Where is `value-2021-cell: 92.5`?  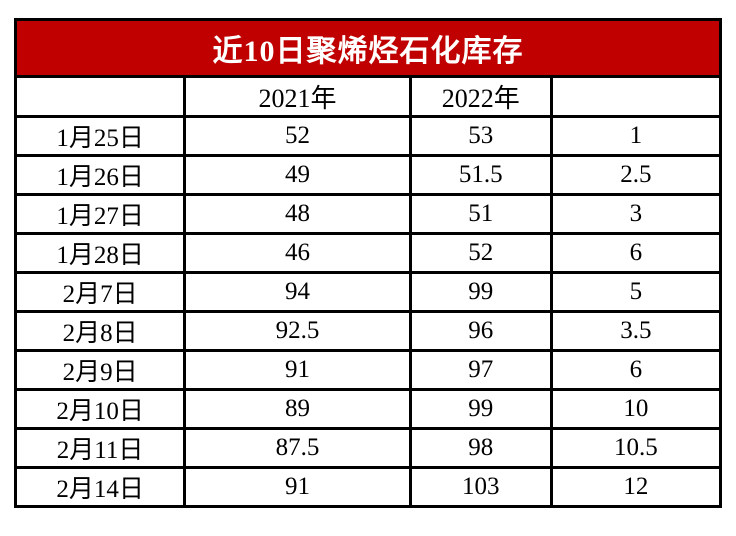 value-2021-cell: 92.5 is located at coordinates (297, 331).